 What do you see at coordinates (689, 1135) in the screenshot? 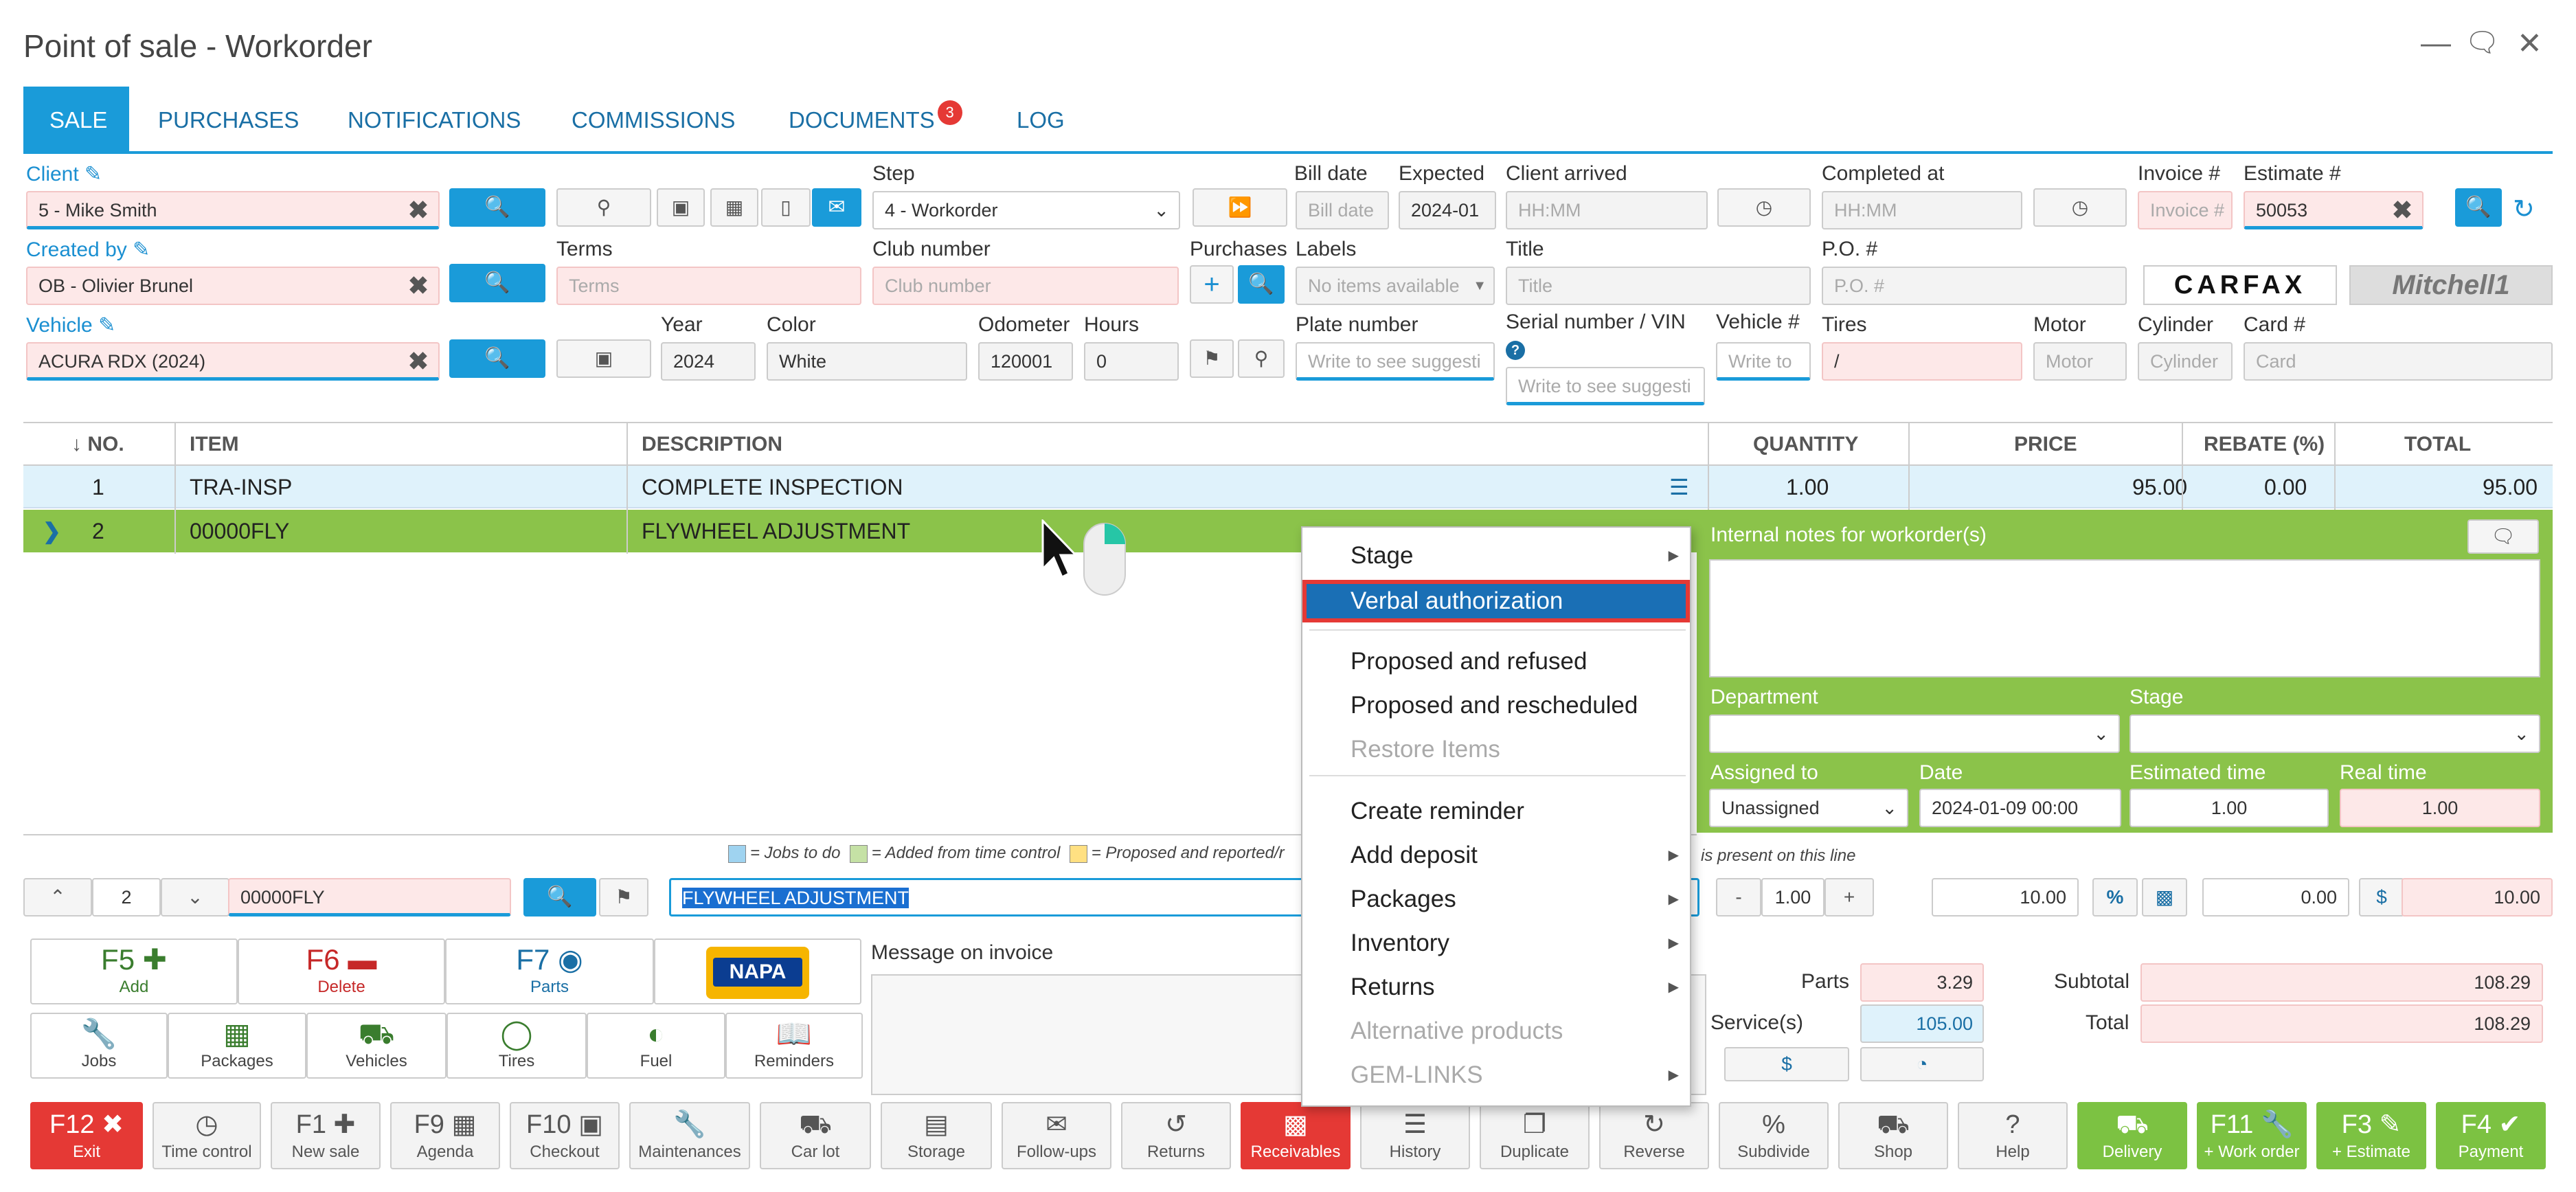
I see `maintenances-button: 🔧 Maintenances` at bounding box center [689, 1135].